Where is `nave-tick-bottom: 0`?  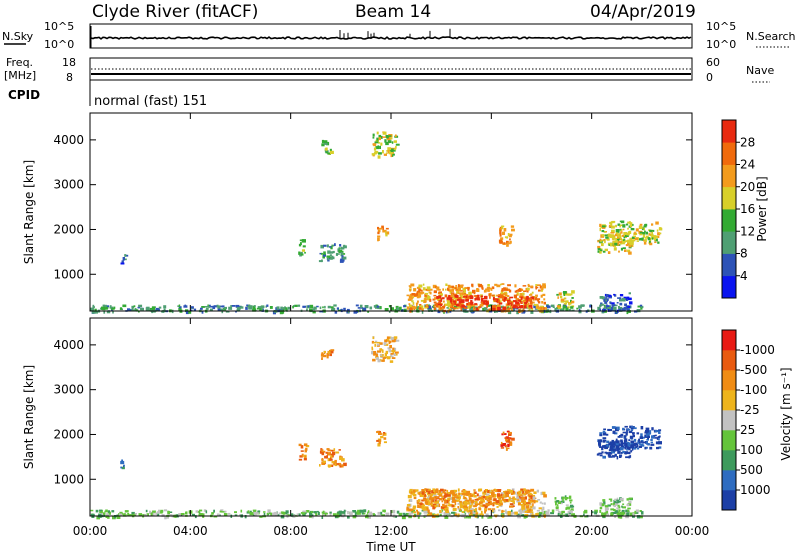
nave-tick-bottom: 0 is located at coordinates (709, 77).